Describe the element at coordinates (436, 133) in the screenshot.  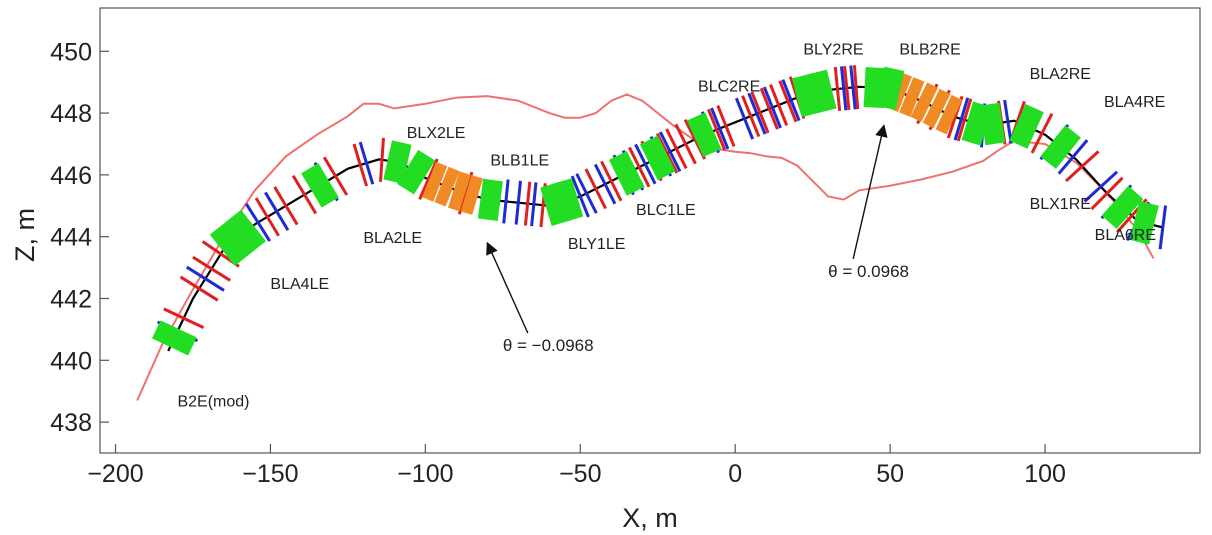
I see `element-label: BLX2LE` at that location.